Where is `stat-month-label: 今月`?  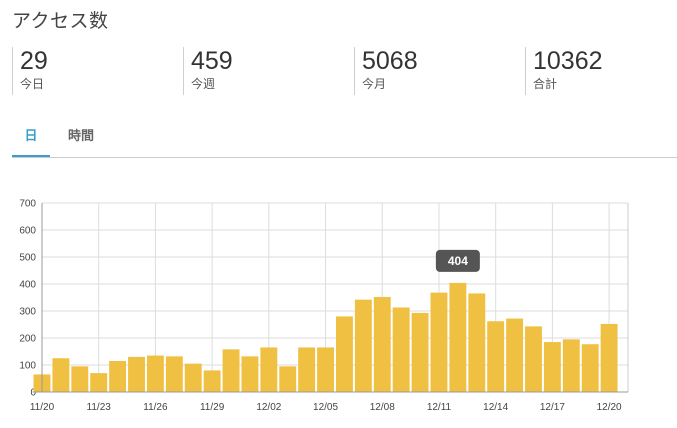
stat-month-label: 今月 is located at coordinates (374, 84).